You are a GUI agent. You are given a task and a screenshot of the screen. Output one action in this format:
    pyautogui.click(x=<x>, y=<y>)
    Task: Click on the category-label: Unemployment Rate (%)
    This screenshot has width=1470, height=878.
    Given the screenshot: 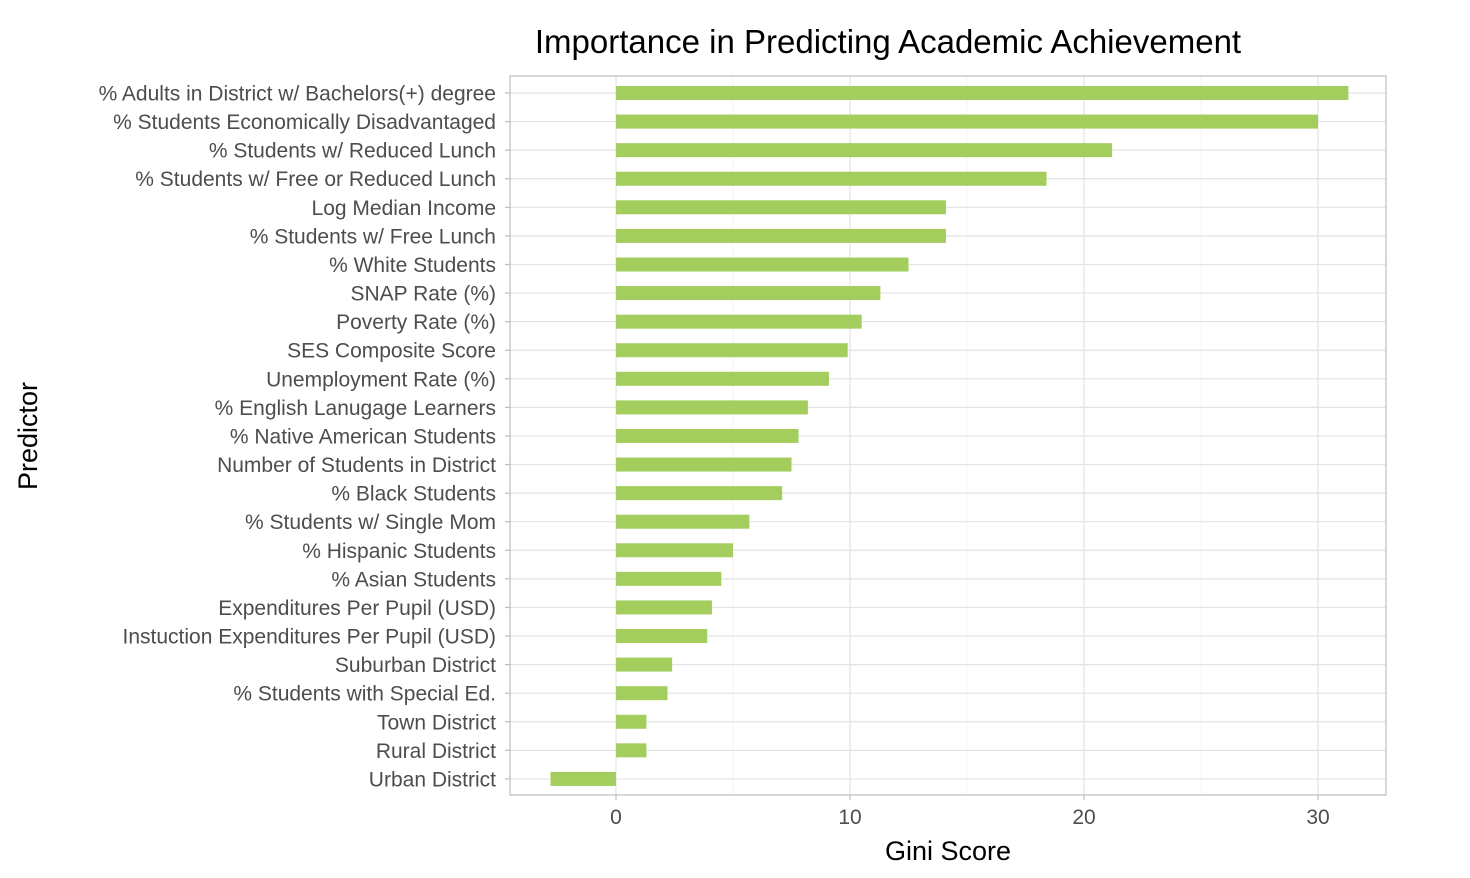 What is the action you would take?
    pyautogui.click(x=381, y=379)
    